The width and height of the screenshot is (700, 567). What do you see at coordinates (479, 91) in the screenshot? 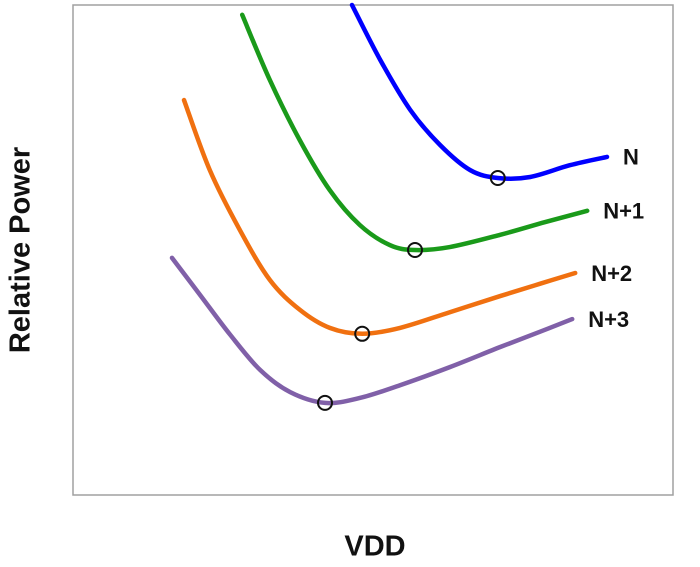
I see `curve` at bounding box center [479, 91].